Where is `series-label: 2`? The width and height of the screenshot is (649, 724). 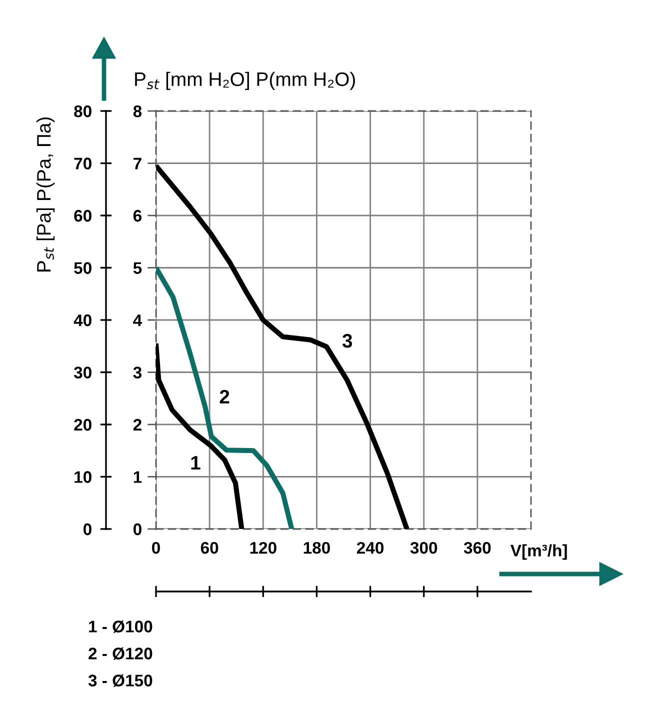
series-label: 2 is located at coordinates (225, 397).